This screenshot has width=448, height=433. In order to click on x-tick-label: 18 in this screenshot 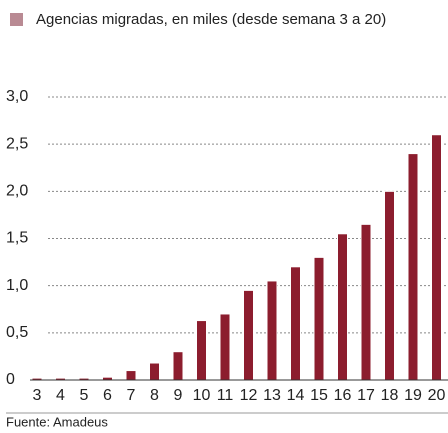, I will do `click(390, 395)`.